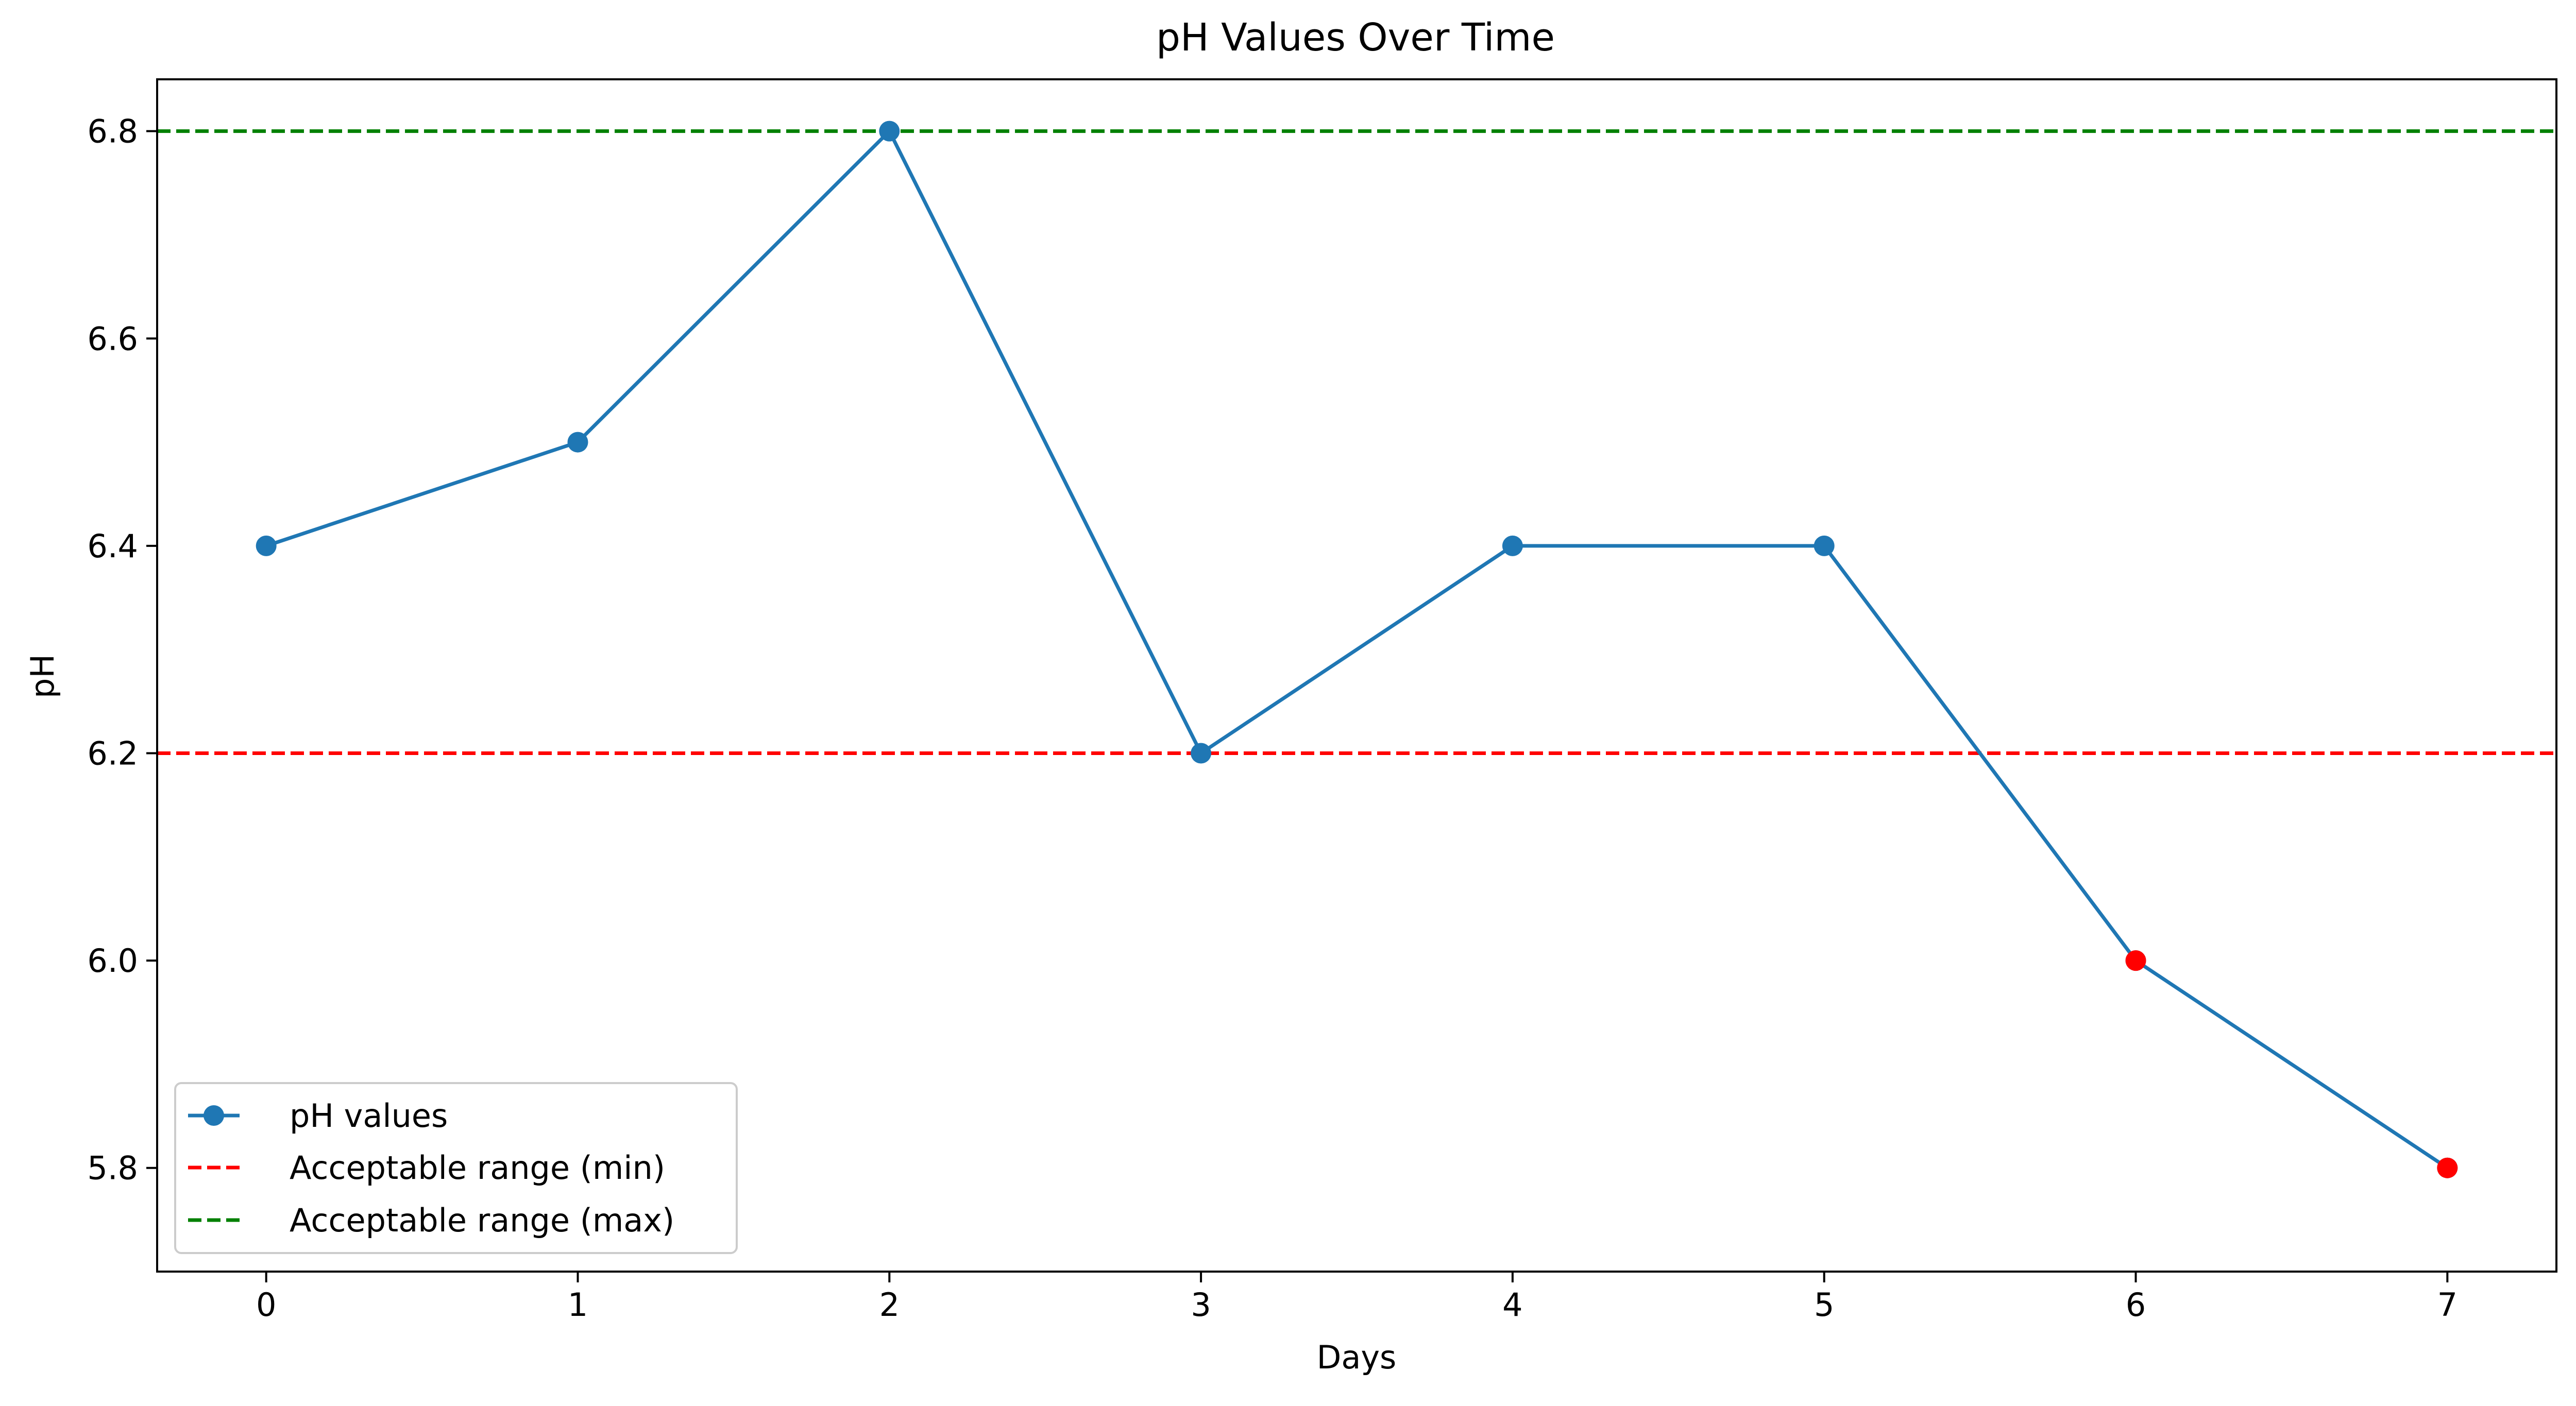  Describe the element at coordinates (2447, 1305) in the screenshot. I see `x-tick-label: 7` at that location.